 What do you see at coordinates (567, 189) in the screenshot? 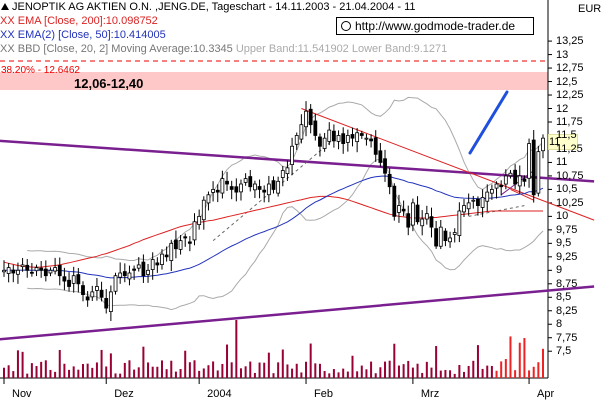
I see `y-tick-label: 10,5` at bounding box center [567, 189].